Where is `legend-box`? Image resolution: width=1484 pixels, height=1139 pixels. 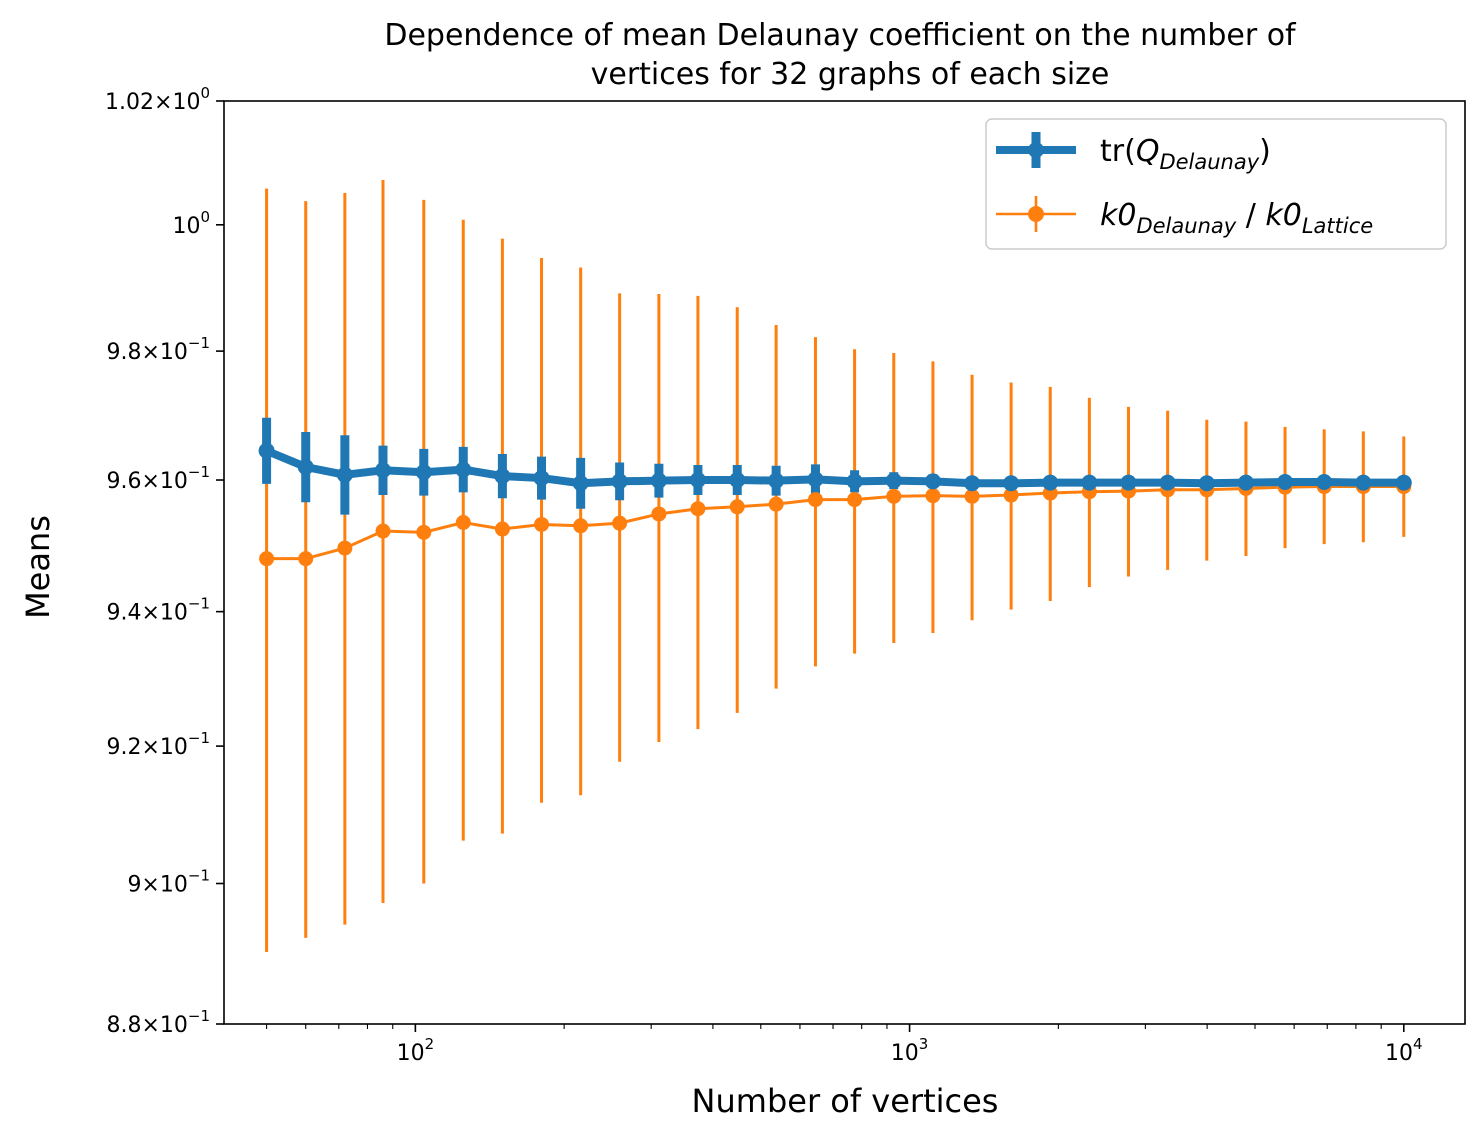
legend-box is located at coordinates (1216, 184).